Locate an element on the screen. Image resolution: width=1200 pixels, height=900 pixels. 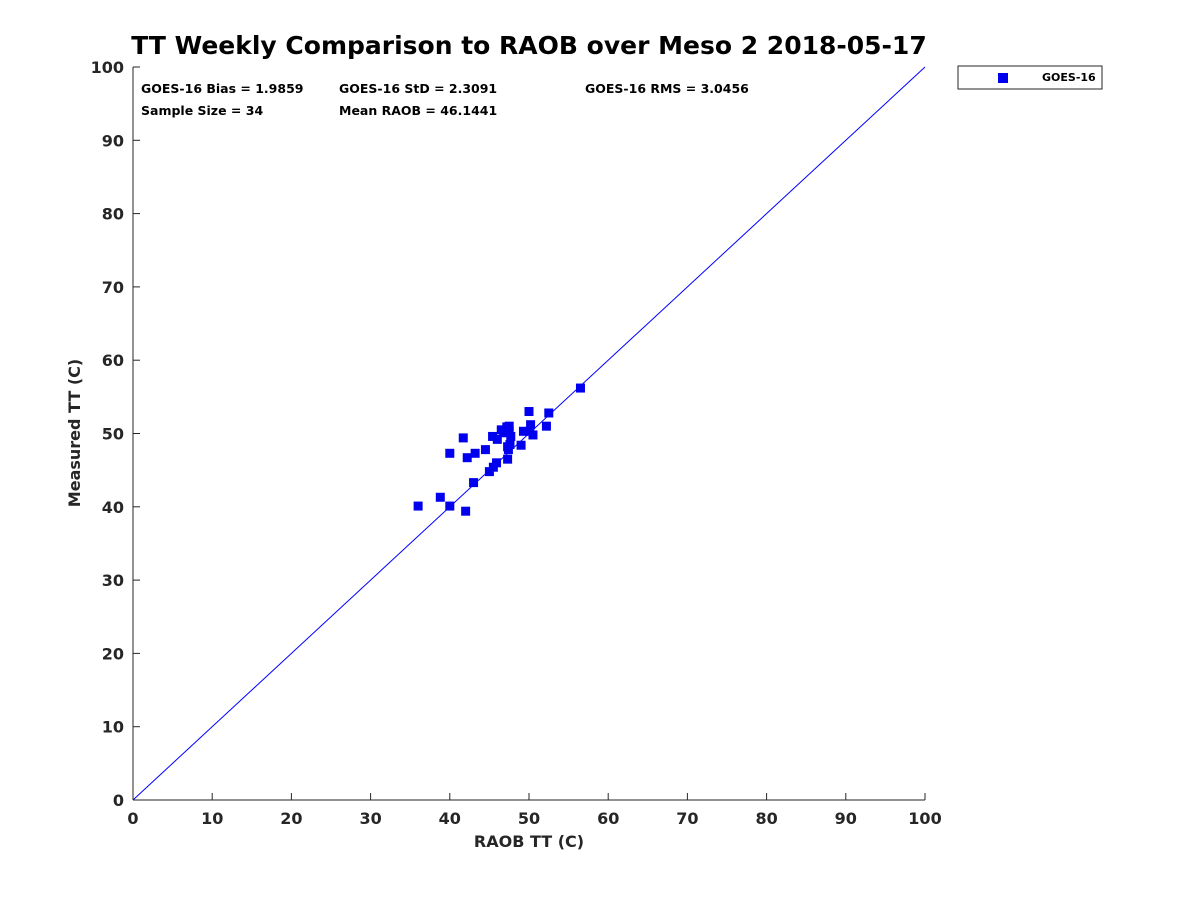
y-tick-label: 30 is located at coordinates (113, 580).